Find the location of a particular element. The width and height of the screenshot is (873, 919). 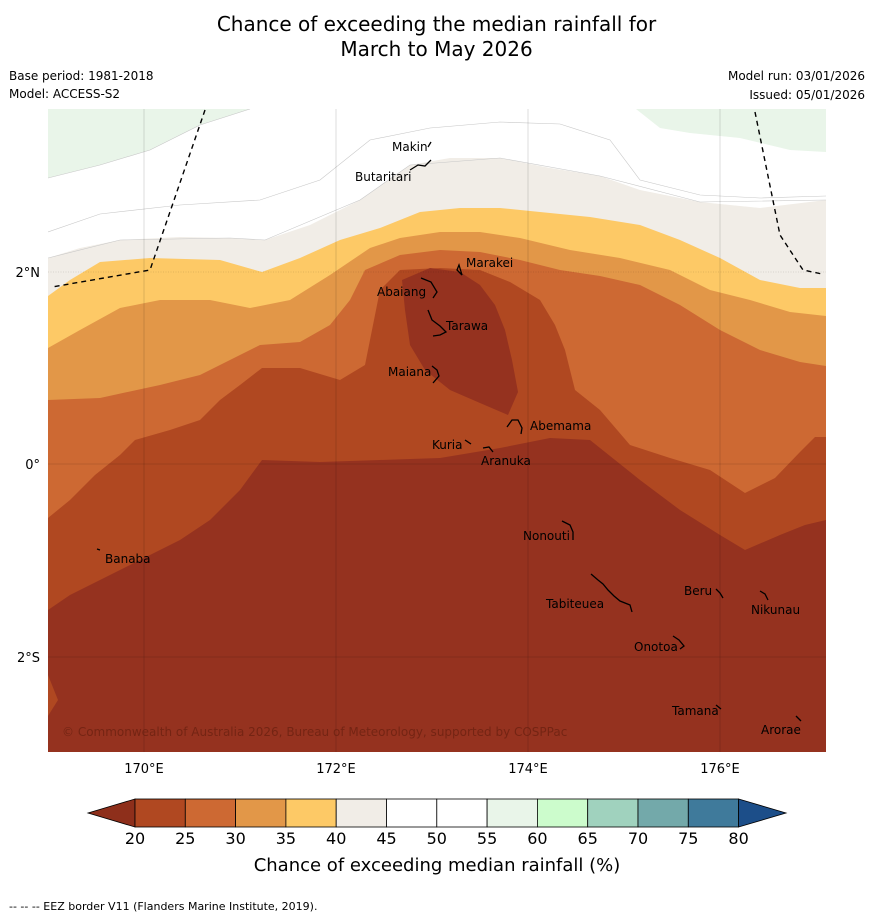

place-label-aranuka: Aranuka is located at coordinates (506, 461).